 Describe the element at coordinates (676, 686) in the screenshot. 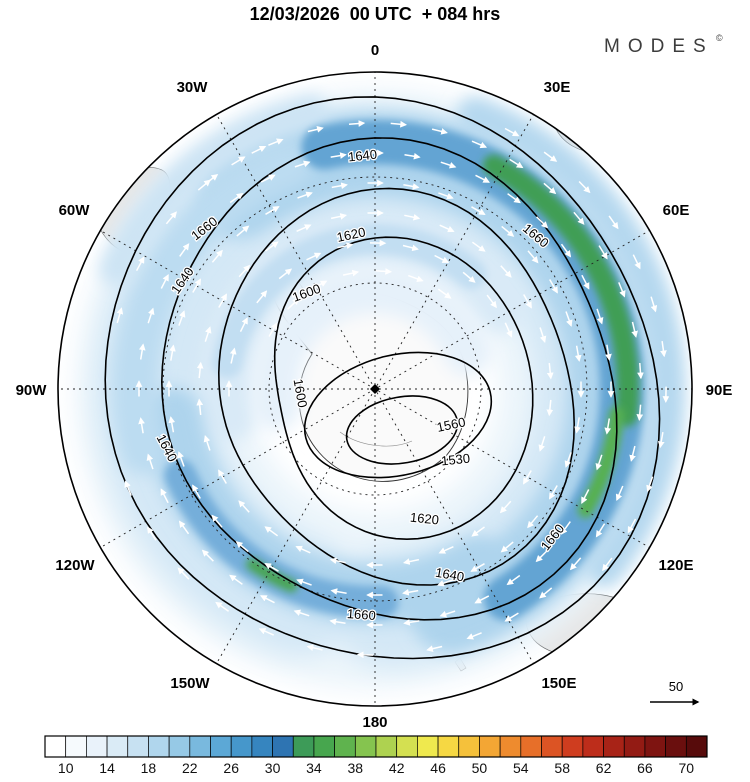

I see `reference-arrow-label: 50` at that location.